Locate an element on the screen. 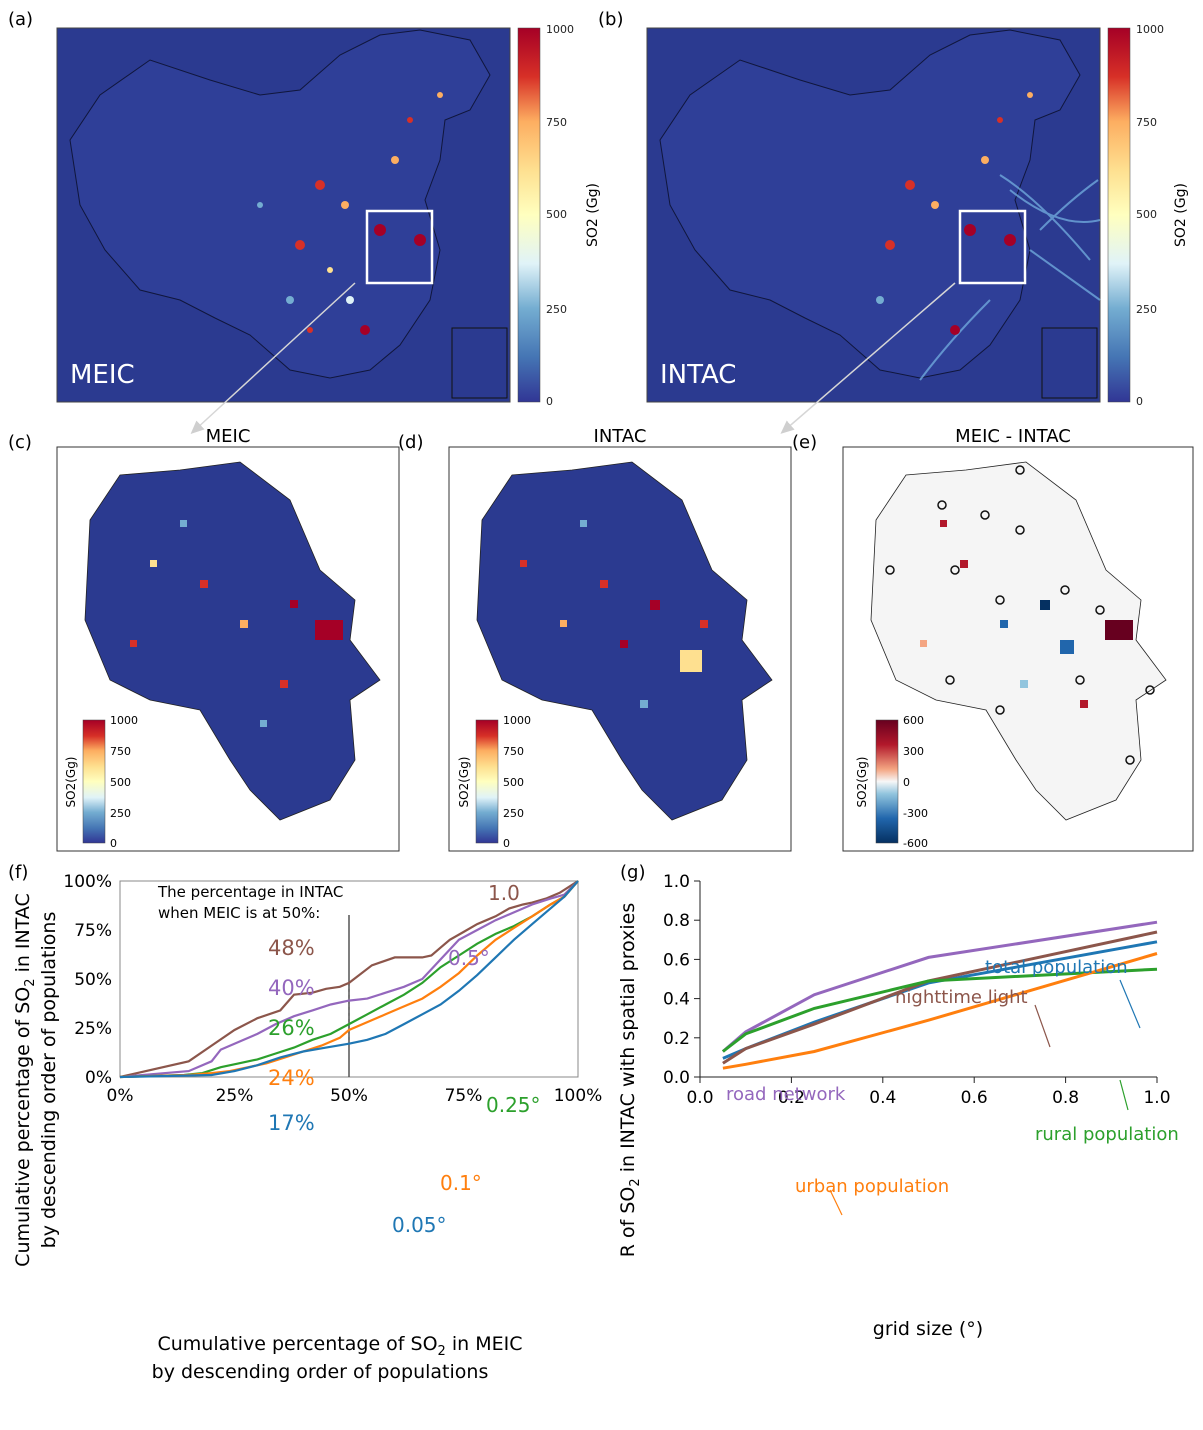 The width and height of the screenshot is (1203, 1430). chart-f-xlabel-line1: Cumulative percentage of SO2 in MEIC is located at coordinates (339, 1346).